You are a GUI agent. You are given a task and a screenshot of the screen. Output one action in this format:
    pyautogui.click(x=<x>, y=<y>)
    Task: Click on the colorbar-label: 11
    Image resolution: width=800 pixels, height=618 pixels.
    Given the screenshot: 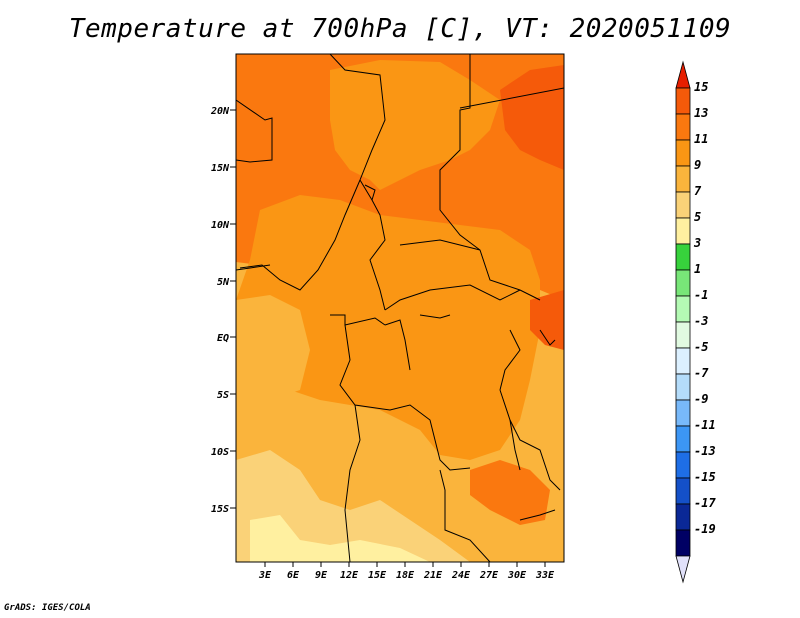 What is the action you would take?
    pyautogui.click(x=701, y=139)
    